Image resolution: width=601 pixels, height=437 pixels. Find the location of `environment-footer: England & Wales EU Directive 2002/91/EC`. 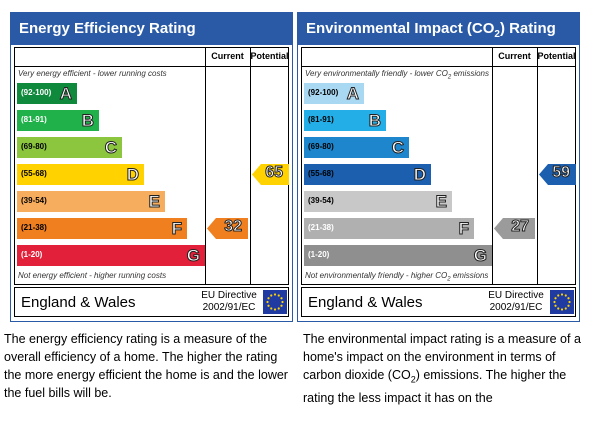

environment-footer: England & Wales EU Directive 2002/91/EC is located at coordinates (438, 302).